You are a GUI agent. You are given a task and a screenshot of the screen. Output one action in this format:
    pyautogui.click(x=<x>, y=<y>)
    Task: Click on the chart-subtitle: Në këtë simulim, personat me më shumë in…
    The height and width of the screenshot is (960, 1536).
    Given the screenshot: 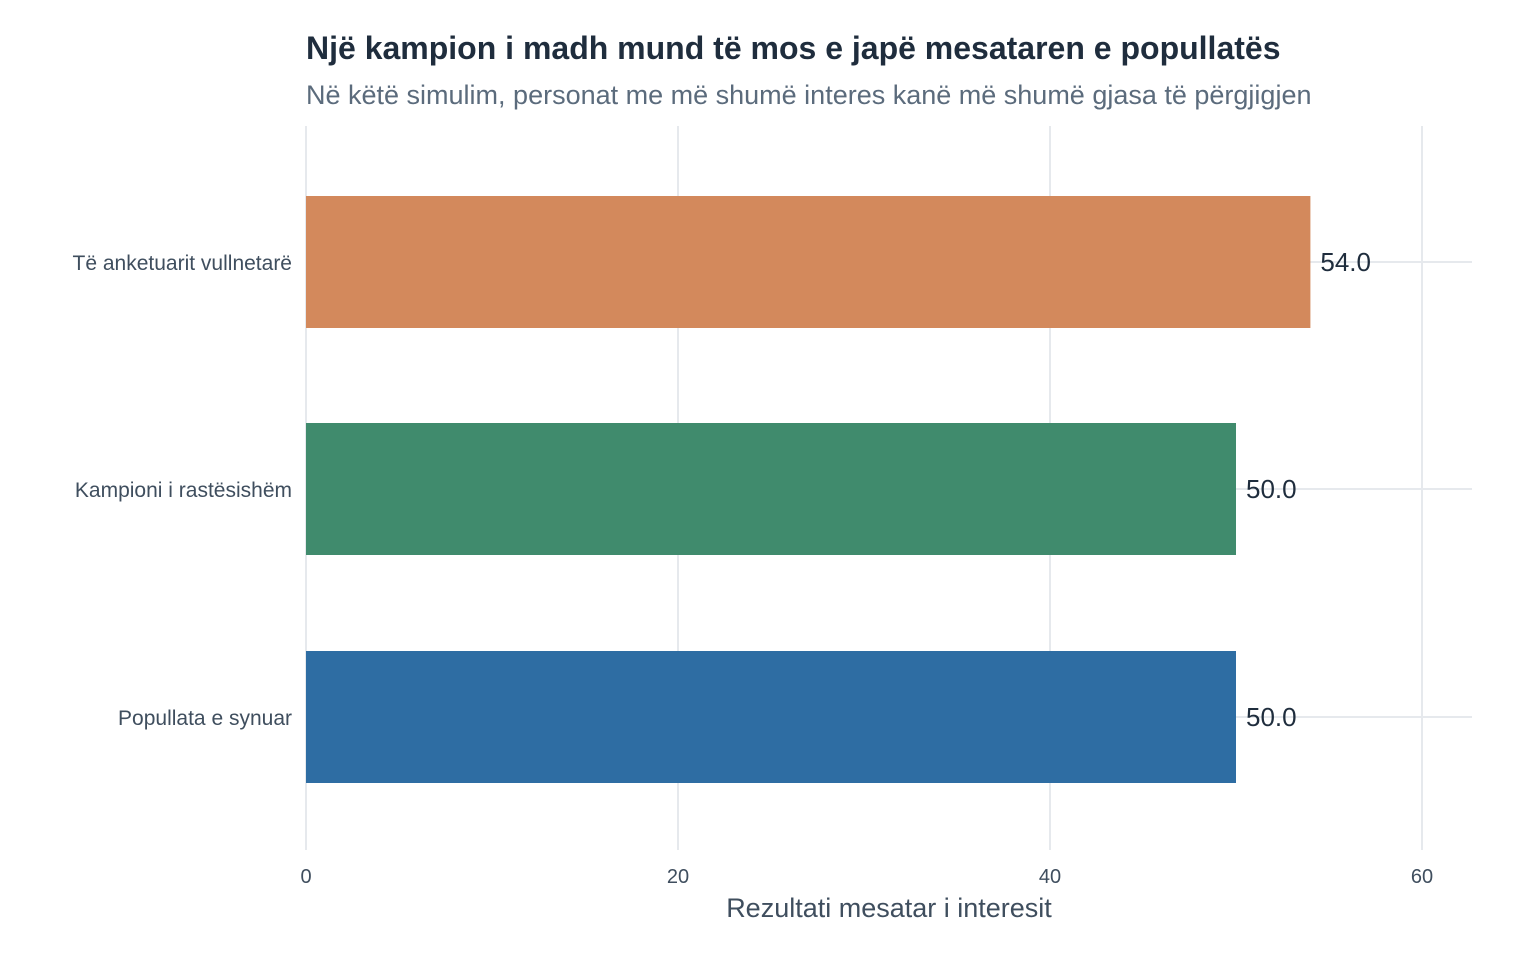 What is the action you would take?
    pyautogui.click(x=809, y=95)
    